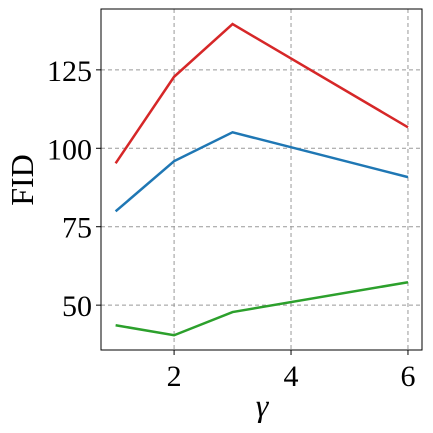 This screenshot has height=433, width=433. I want to click on y-tick-label: 125, so click(69, 71).